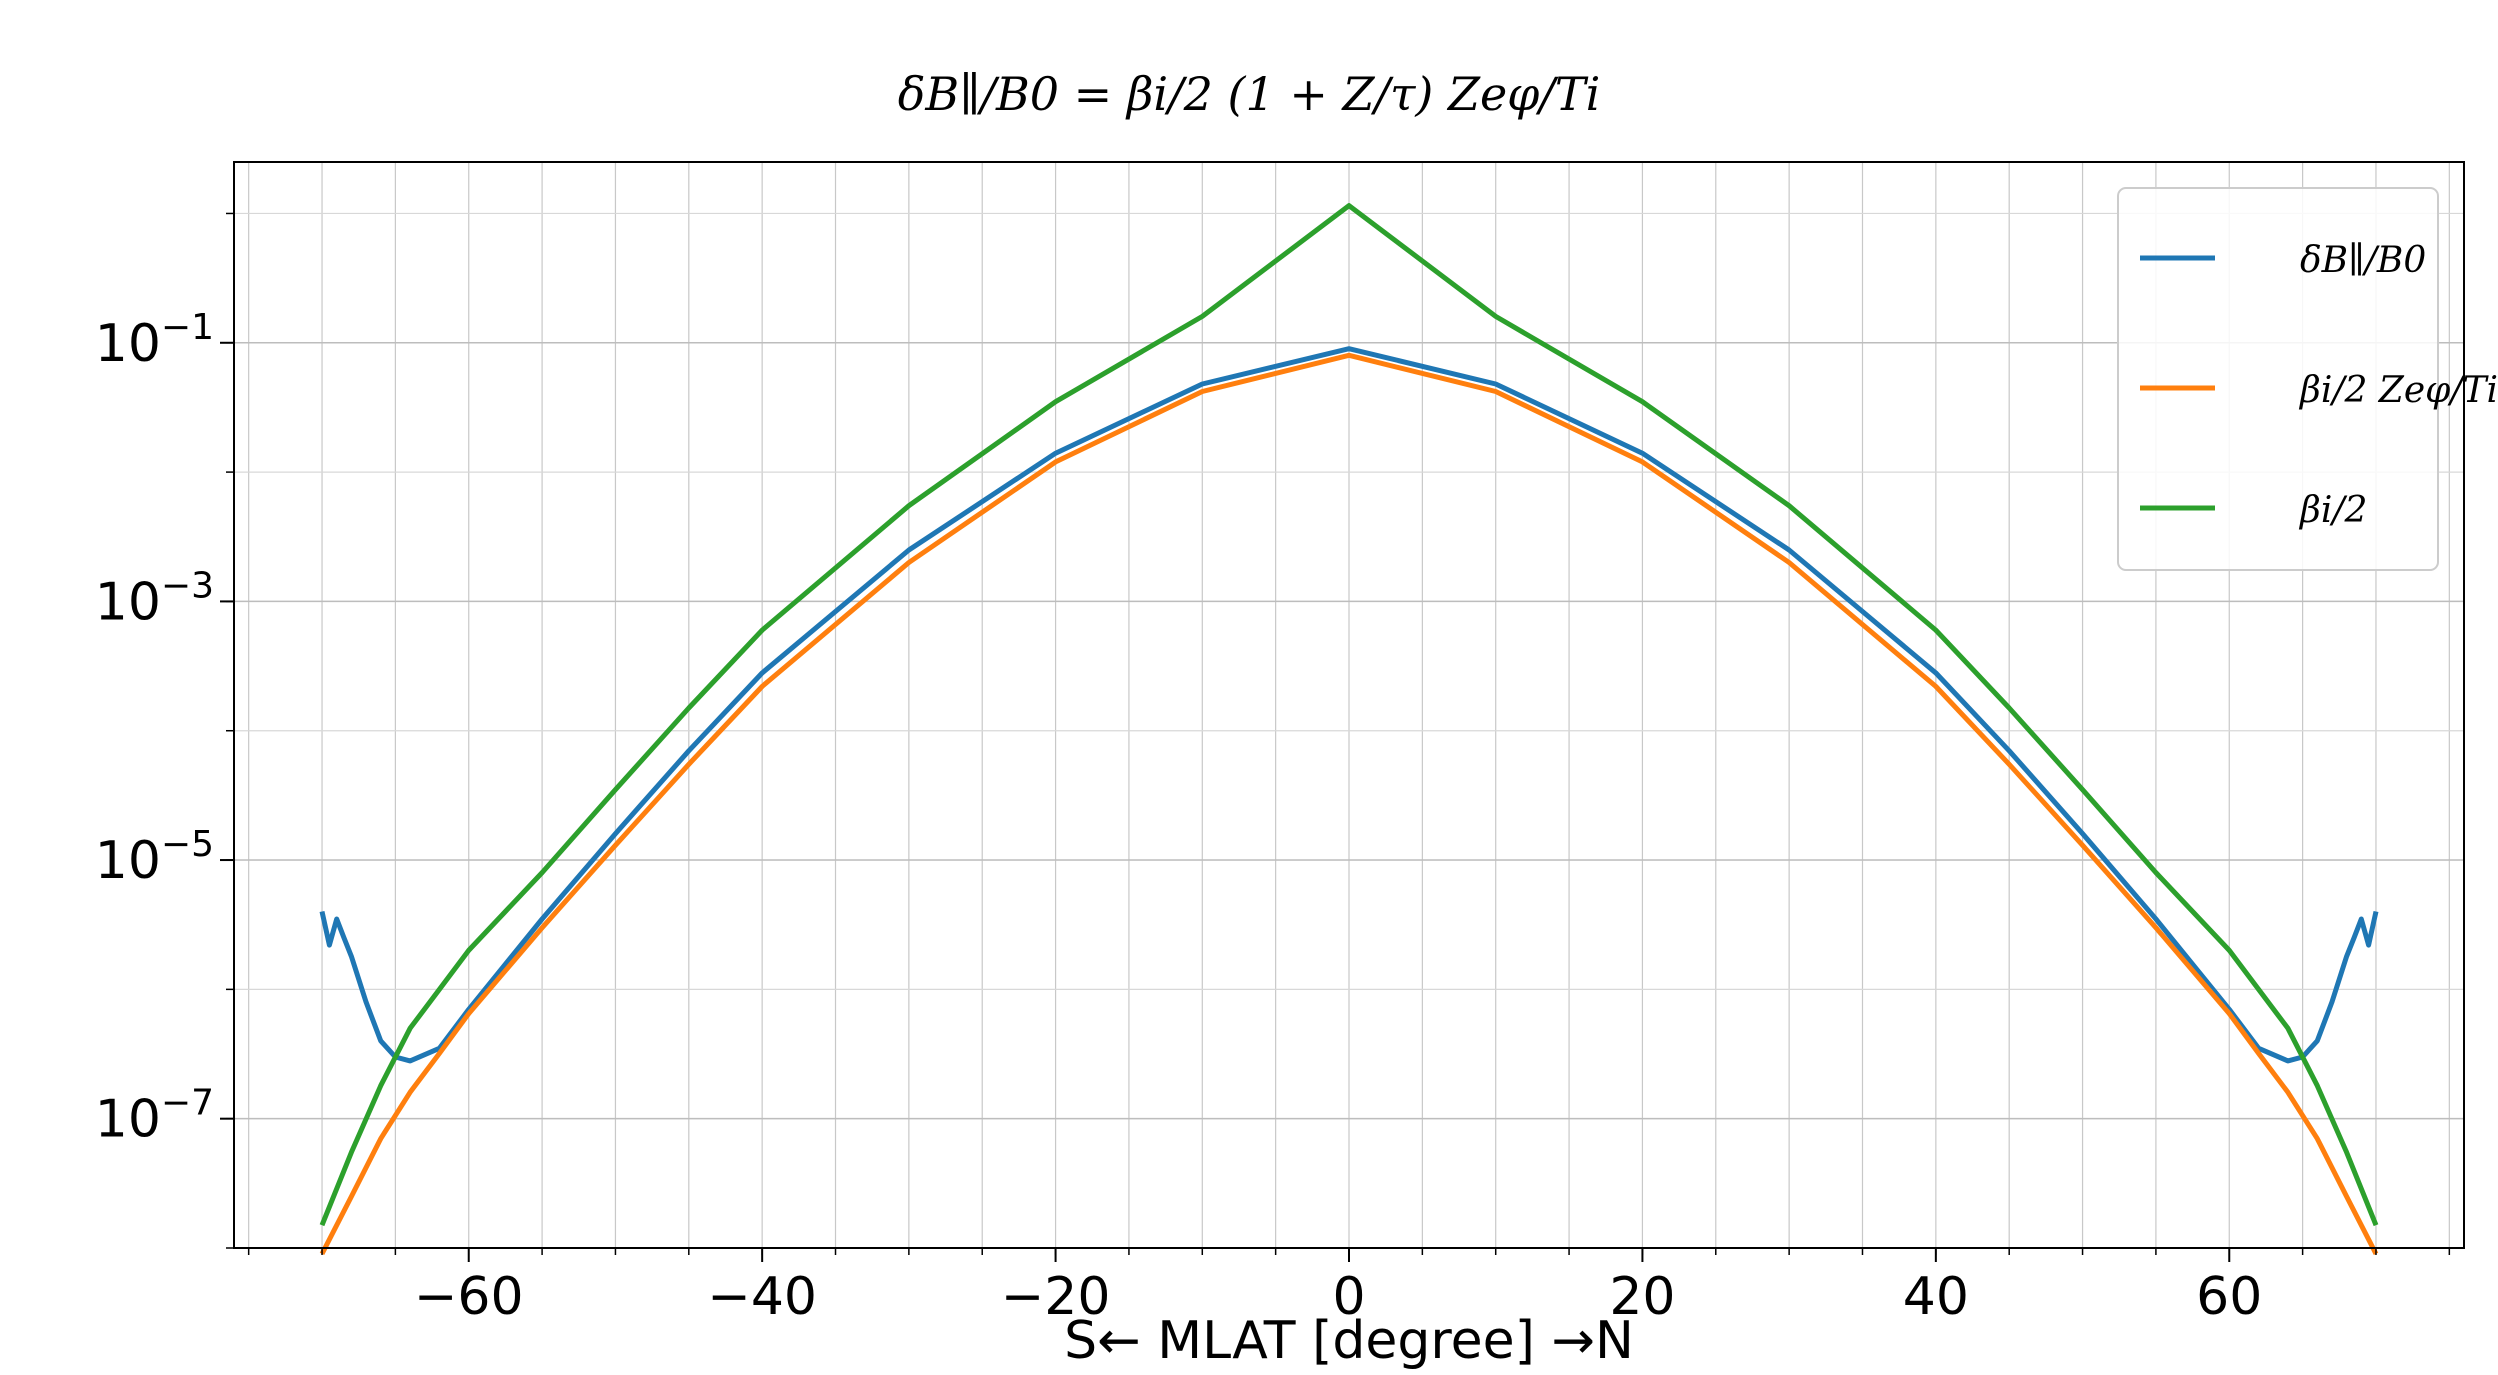  What do you see at coordinates (2332, 510) in the screenshot?
I see `legend-label-2: βi/2` at bounding box center [2332, 510].